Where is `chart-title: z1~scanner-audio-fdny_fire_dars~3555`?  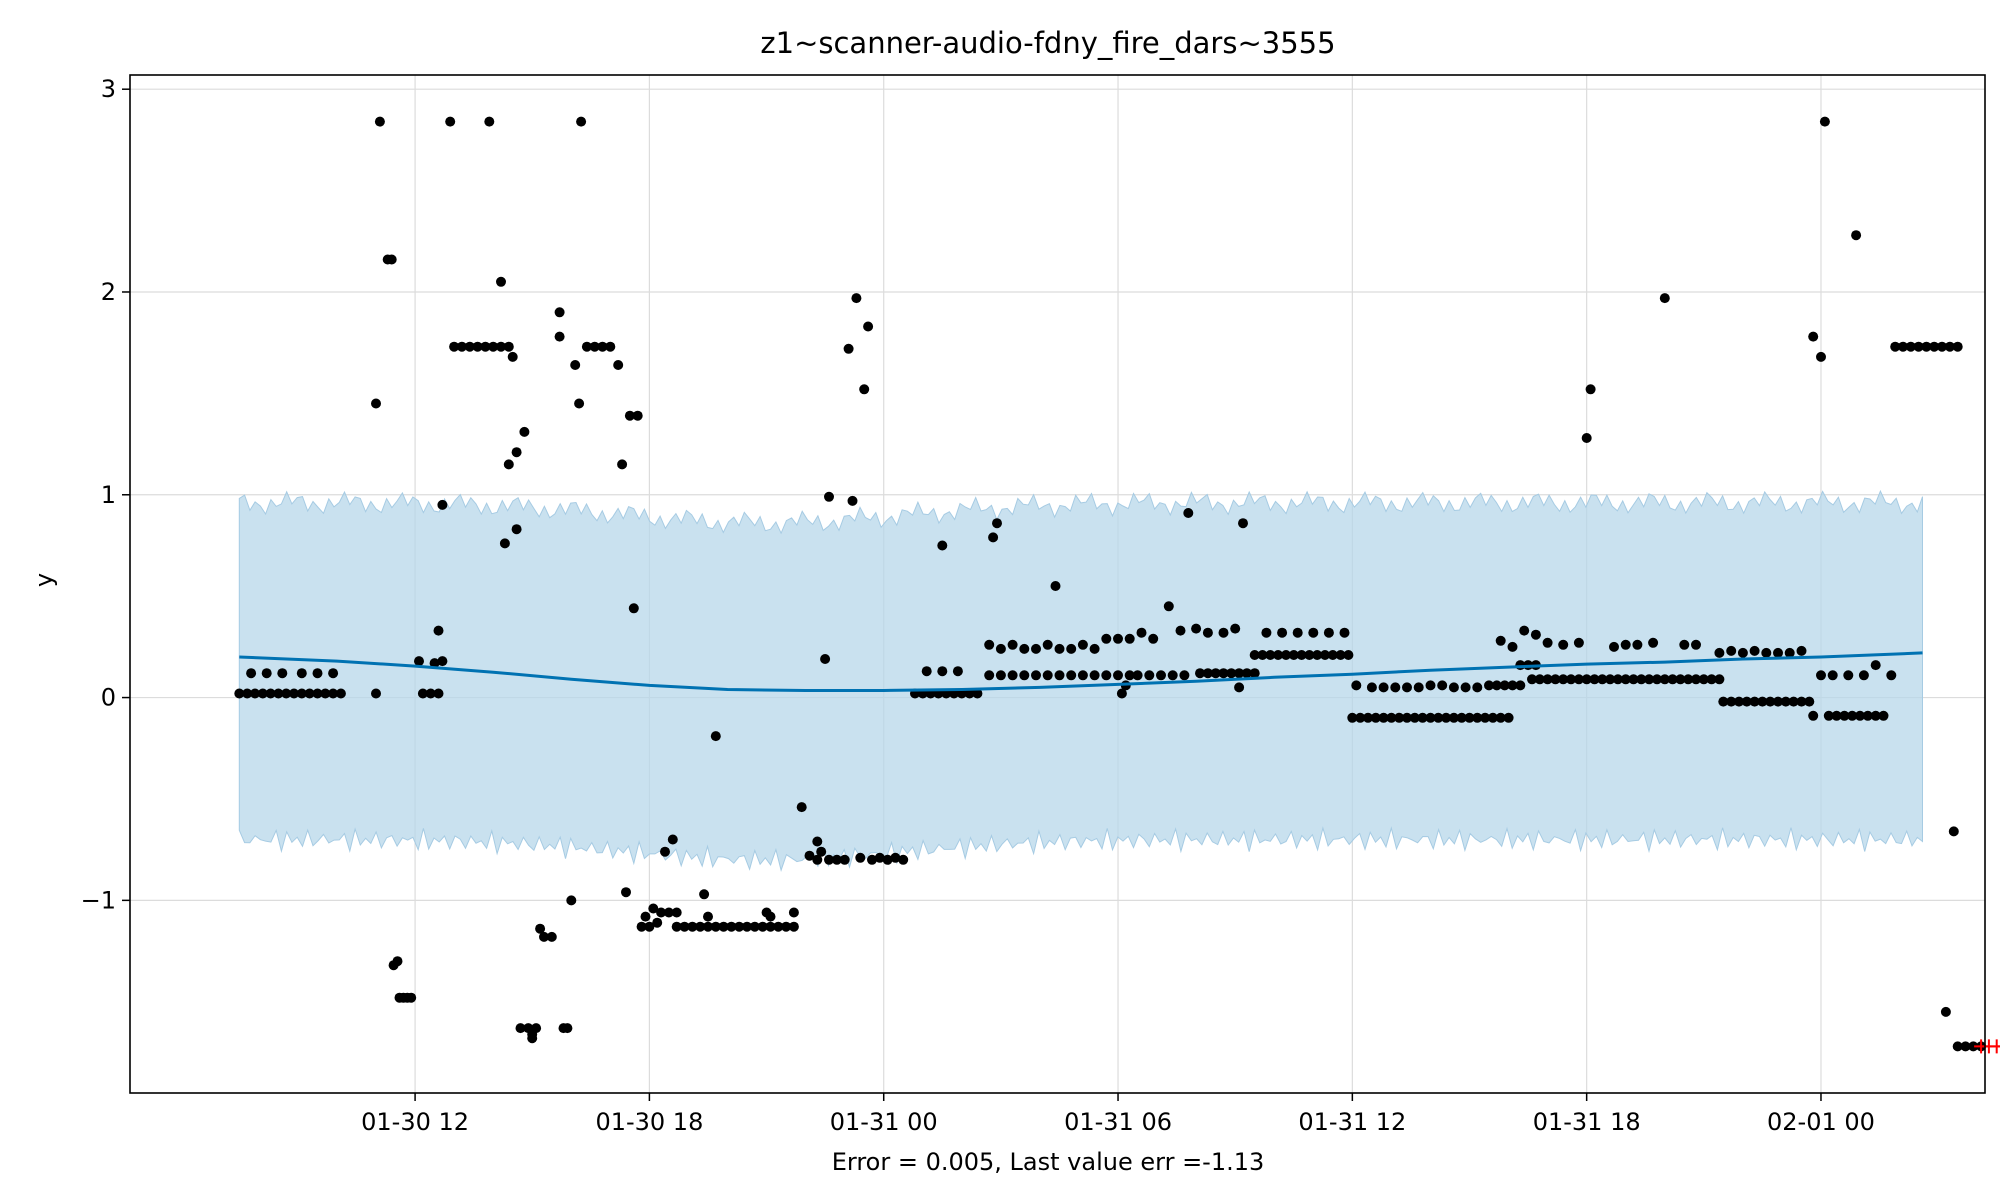
chart-title: z1~scanner-audio-fdny_fire_dars~3555 is located at coordinates (1047, 43).